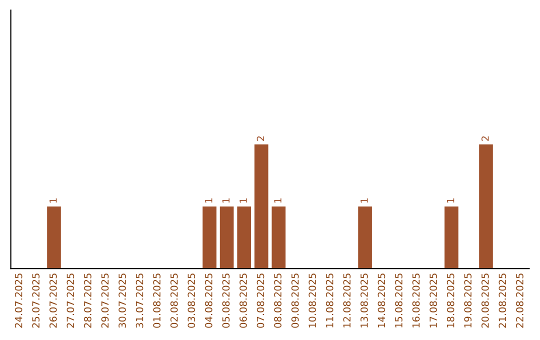  I want to click on x-tick-label: 24.07.2025, so click(18, 301).